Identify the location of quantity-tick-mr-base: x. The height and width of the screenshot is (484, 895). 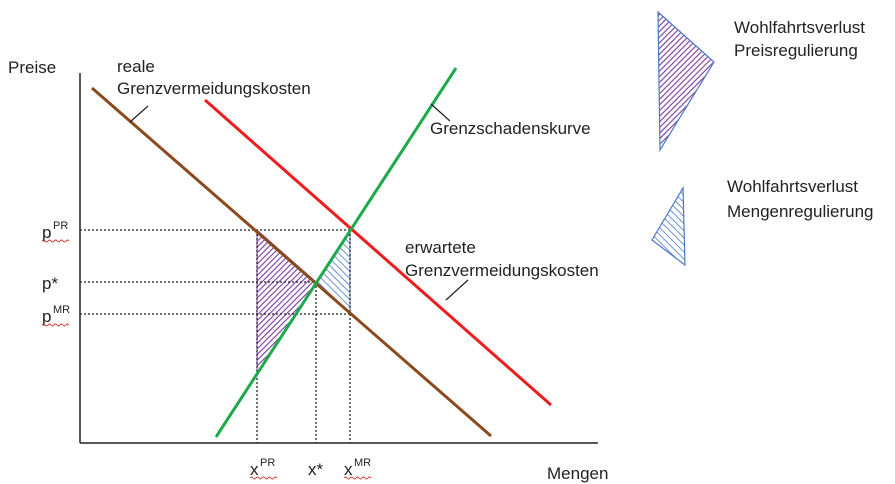
(348, 469).